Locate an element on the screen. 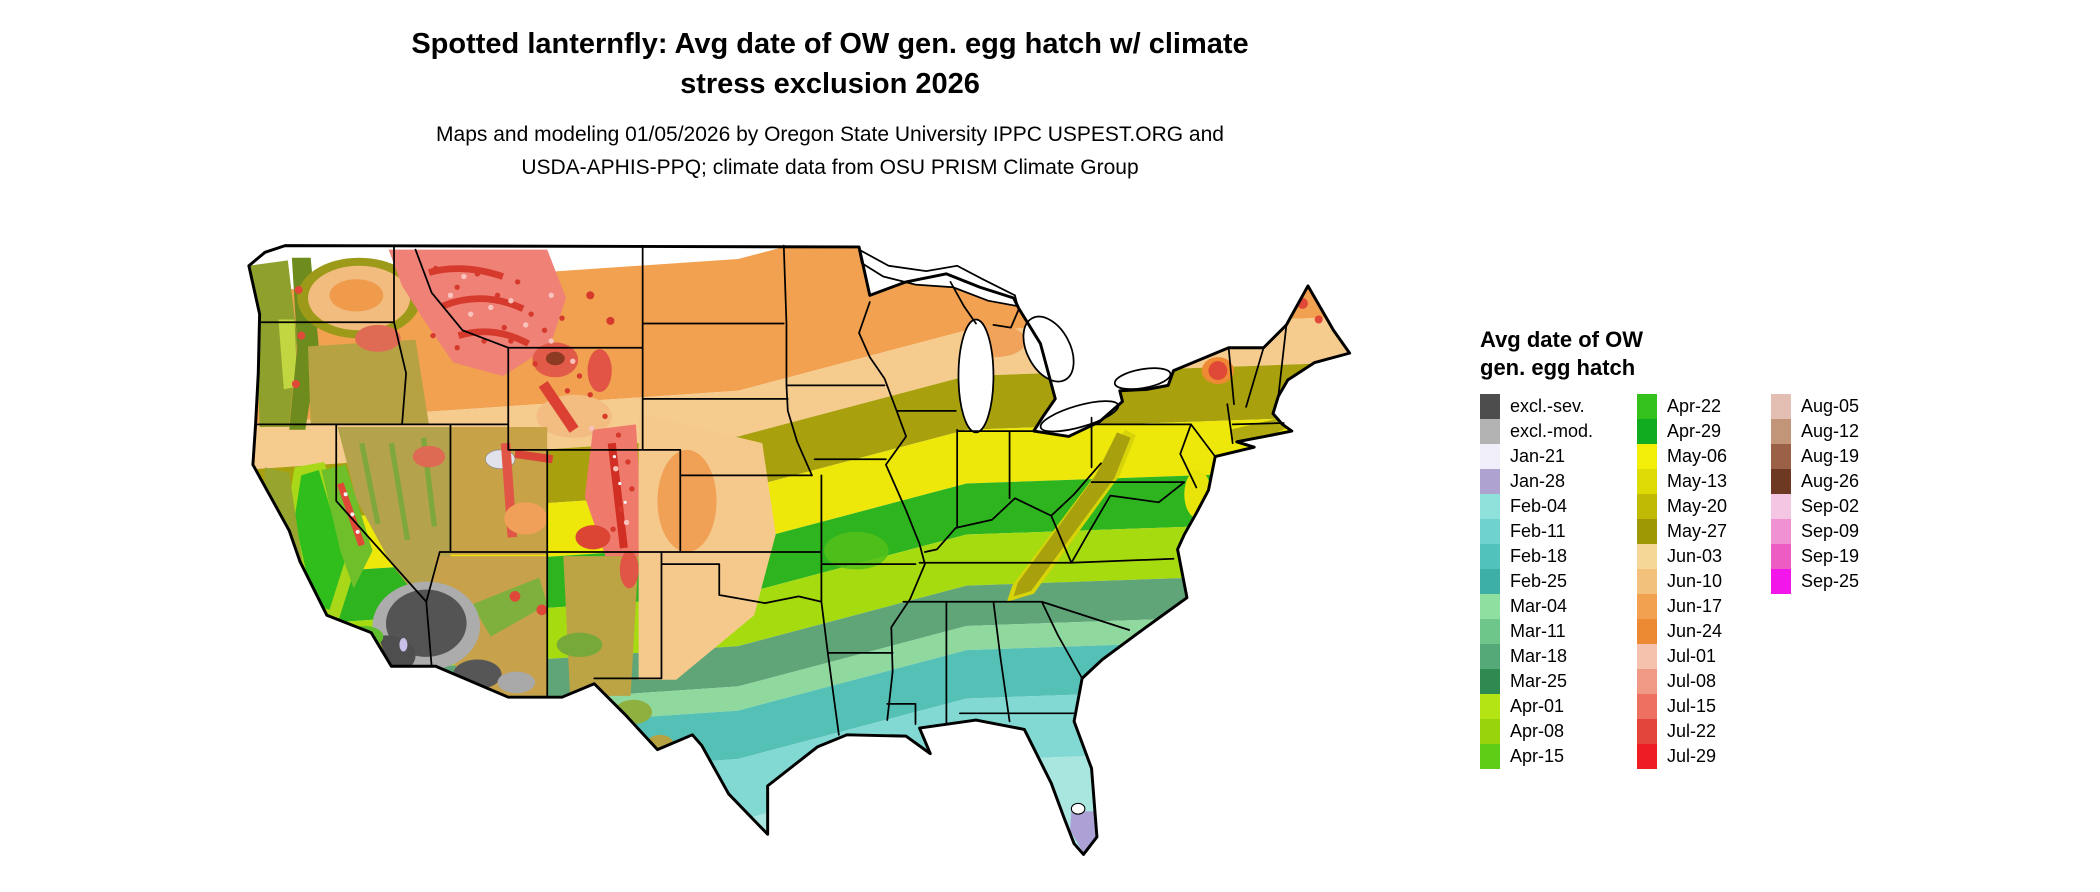  legend-label: excl.-mod. is located at coordinates (1552, 431).